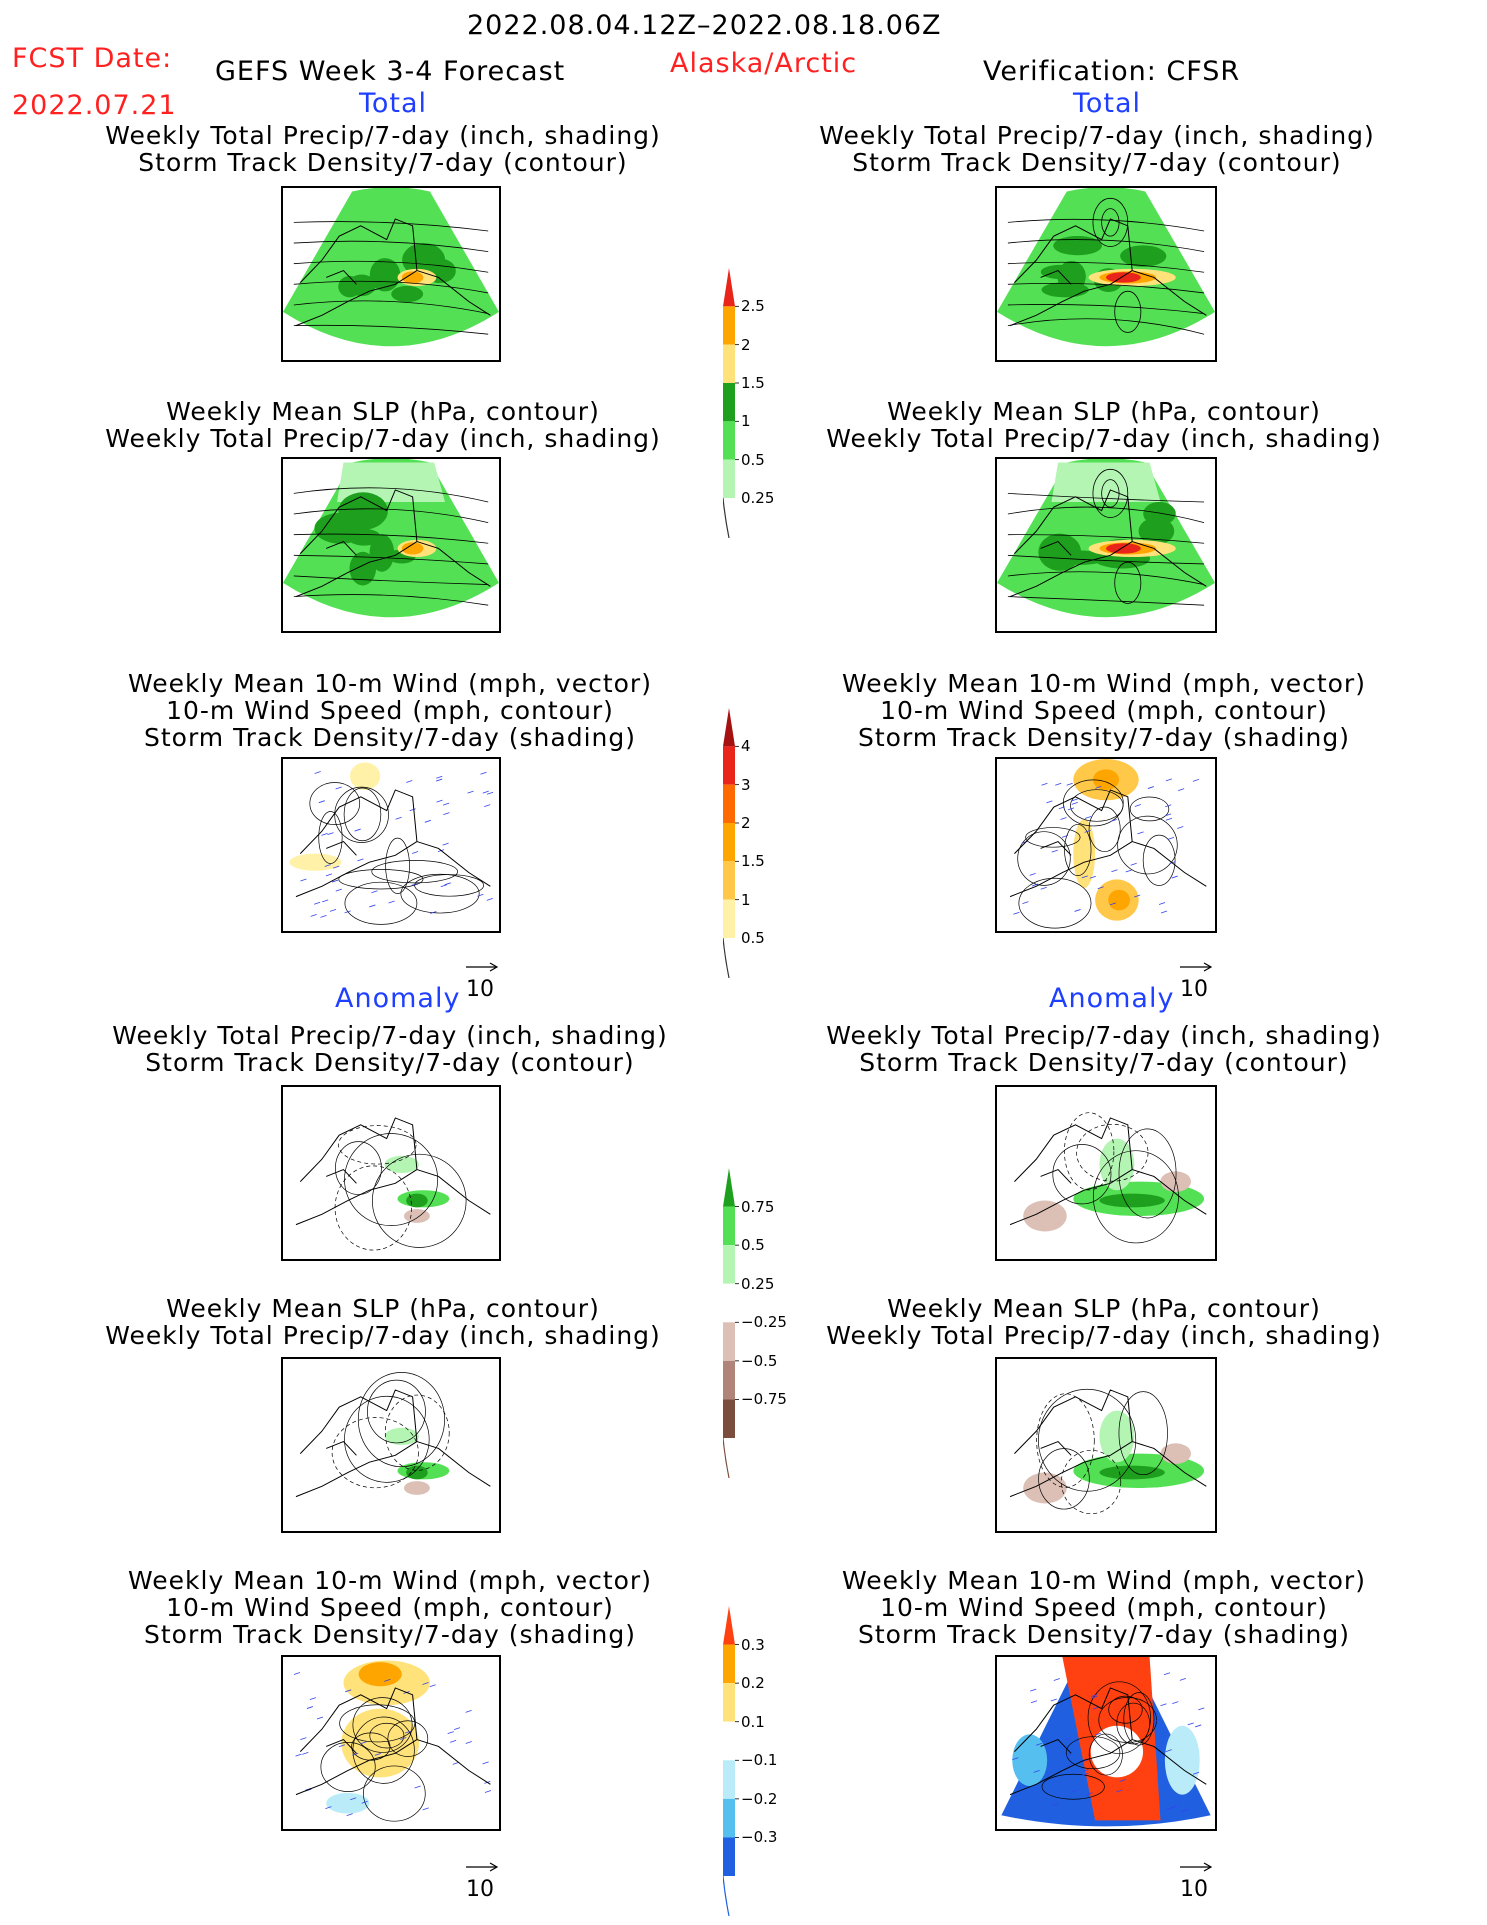 The height and width of the screenshot is (1925, 1487). I want to click on fcst-date-label: FCST Date:, so click(92, 58).